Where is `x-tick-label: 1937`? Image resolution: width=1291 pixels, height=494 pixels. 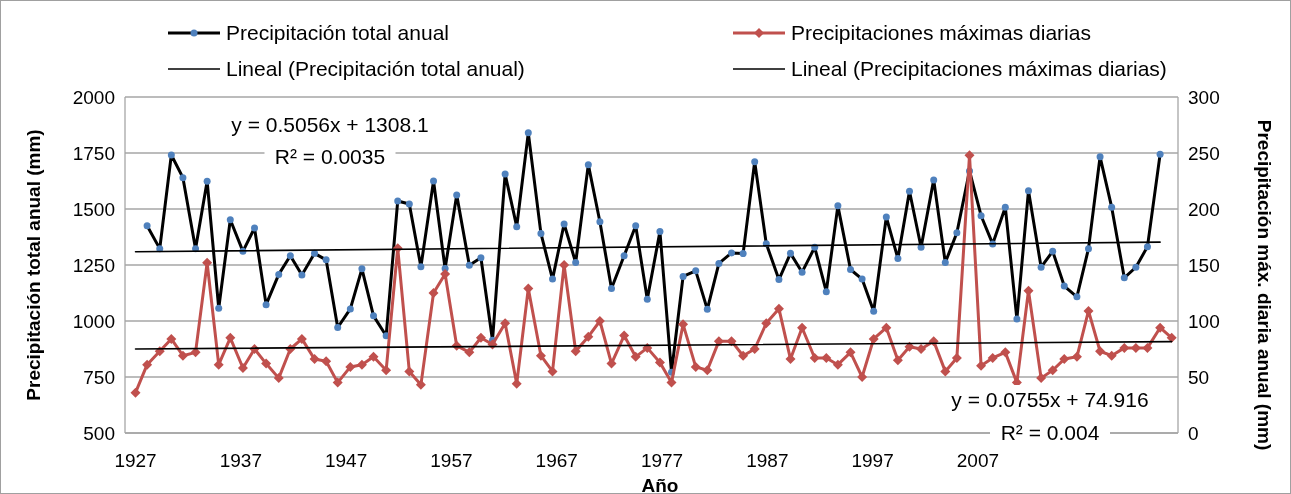
x-tick-label: 1937 is located at coordinates (240, 460).